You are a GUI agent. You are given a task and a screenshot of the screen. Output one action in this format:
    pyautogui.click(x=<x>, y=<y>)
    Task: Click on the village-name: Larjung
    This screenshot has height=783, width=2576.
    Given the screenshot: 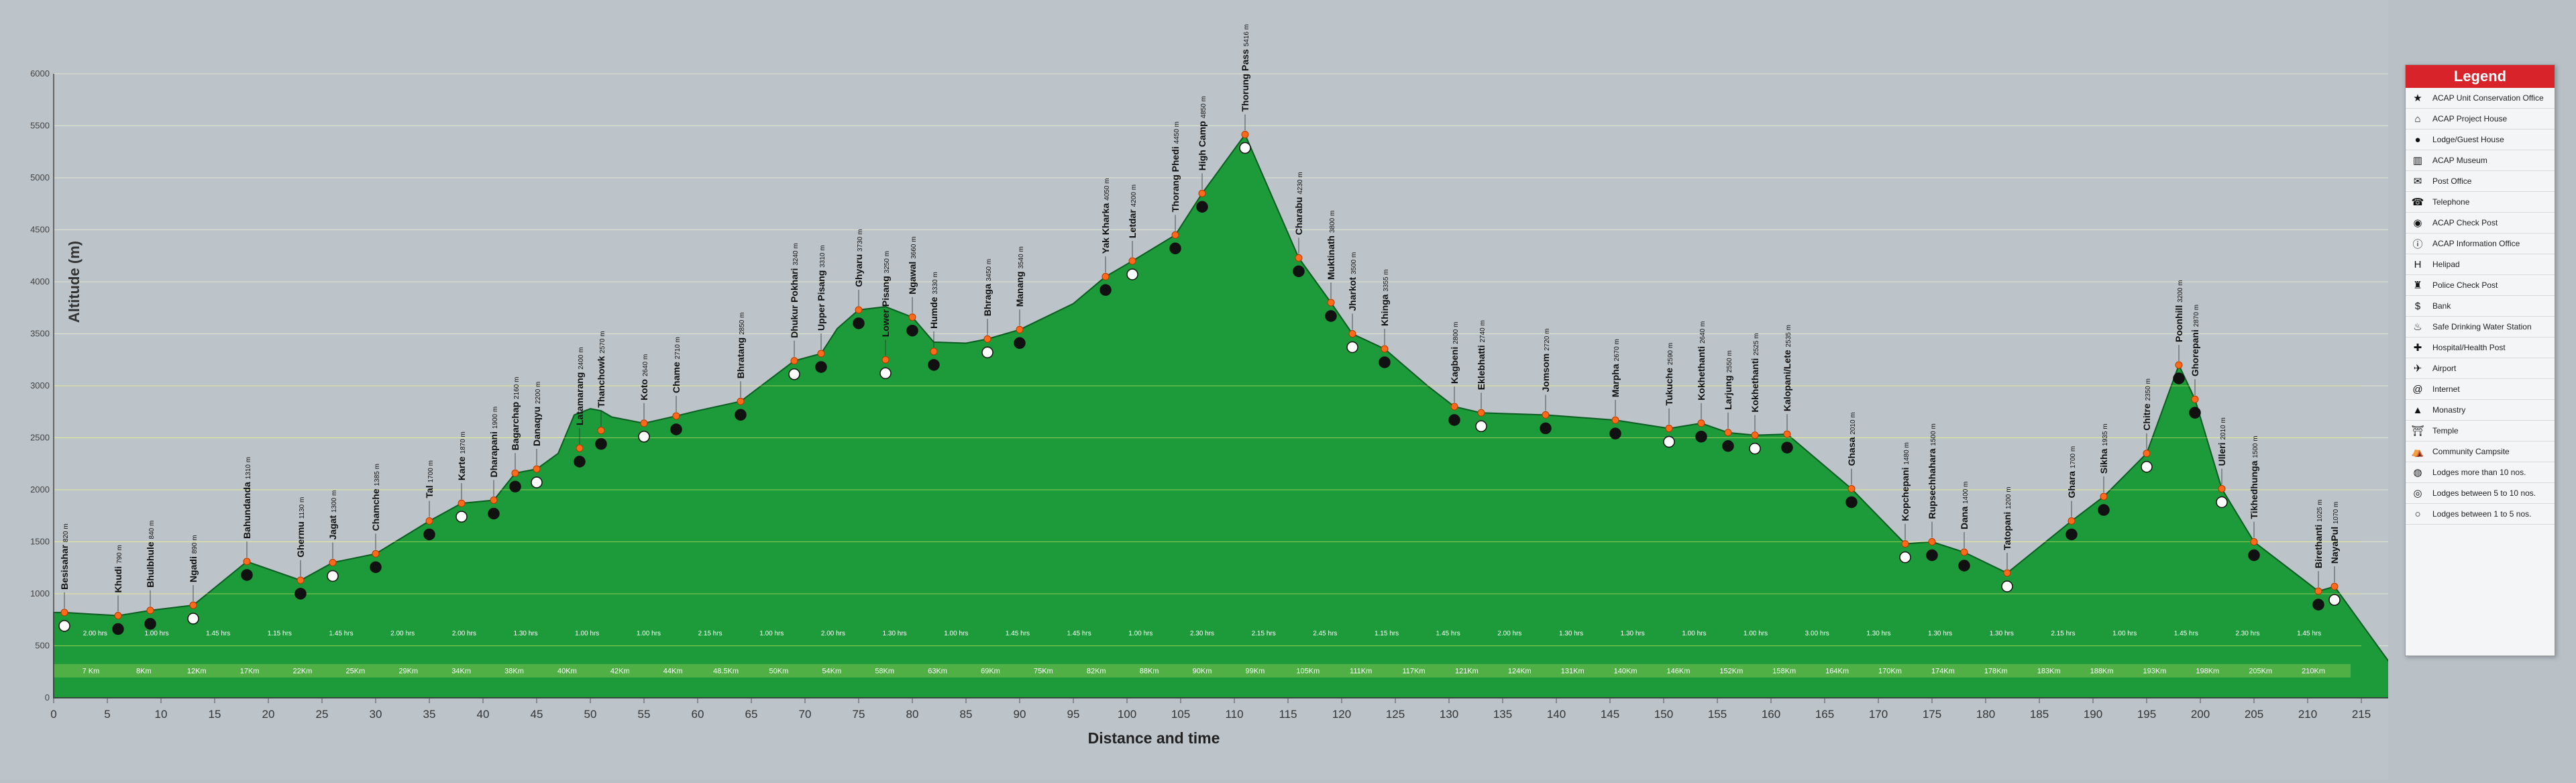 What is the action you would take?
    pyautogui.click(x=1728, y=391)
    